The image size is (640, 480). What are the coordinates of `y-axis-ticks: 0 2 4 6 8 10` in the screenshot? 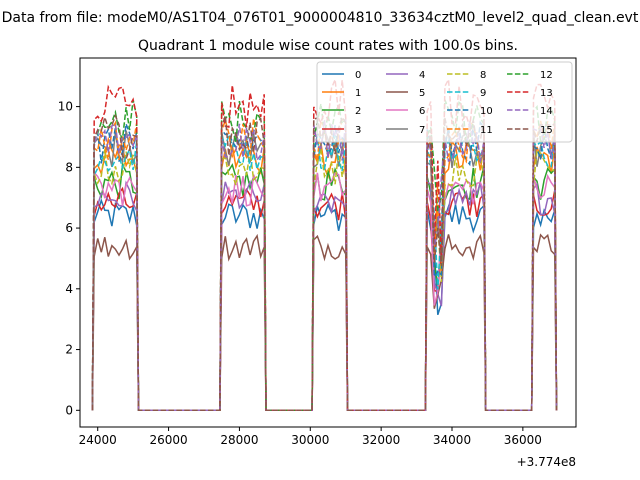 It's located at (69, 258).